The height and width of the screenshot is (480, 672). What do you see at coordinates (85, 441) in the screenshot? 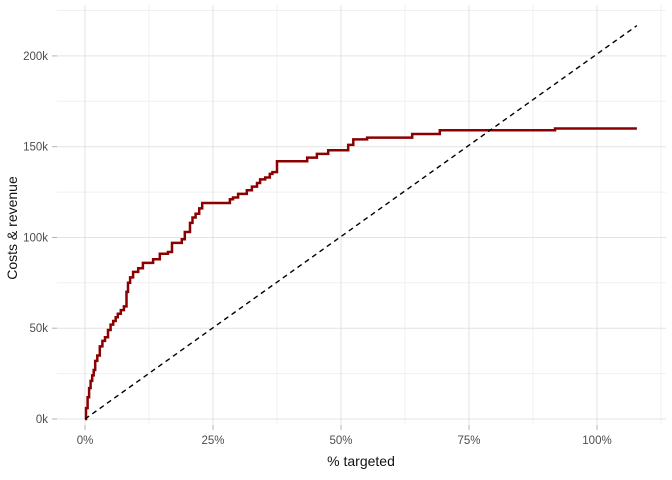
I see `x-tick-label: 0%` at bounding box center [85, 441].